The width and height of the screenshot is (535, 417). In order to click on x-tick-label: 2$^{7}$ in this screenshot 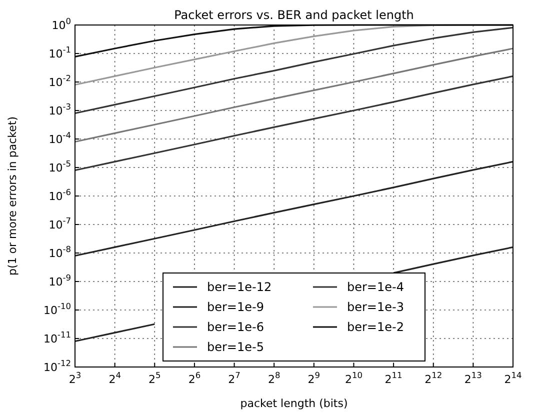, I will do `click(234, 378)`.